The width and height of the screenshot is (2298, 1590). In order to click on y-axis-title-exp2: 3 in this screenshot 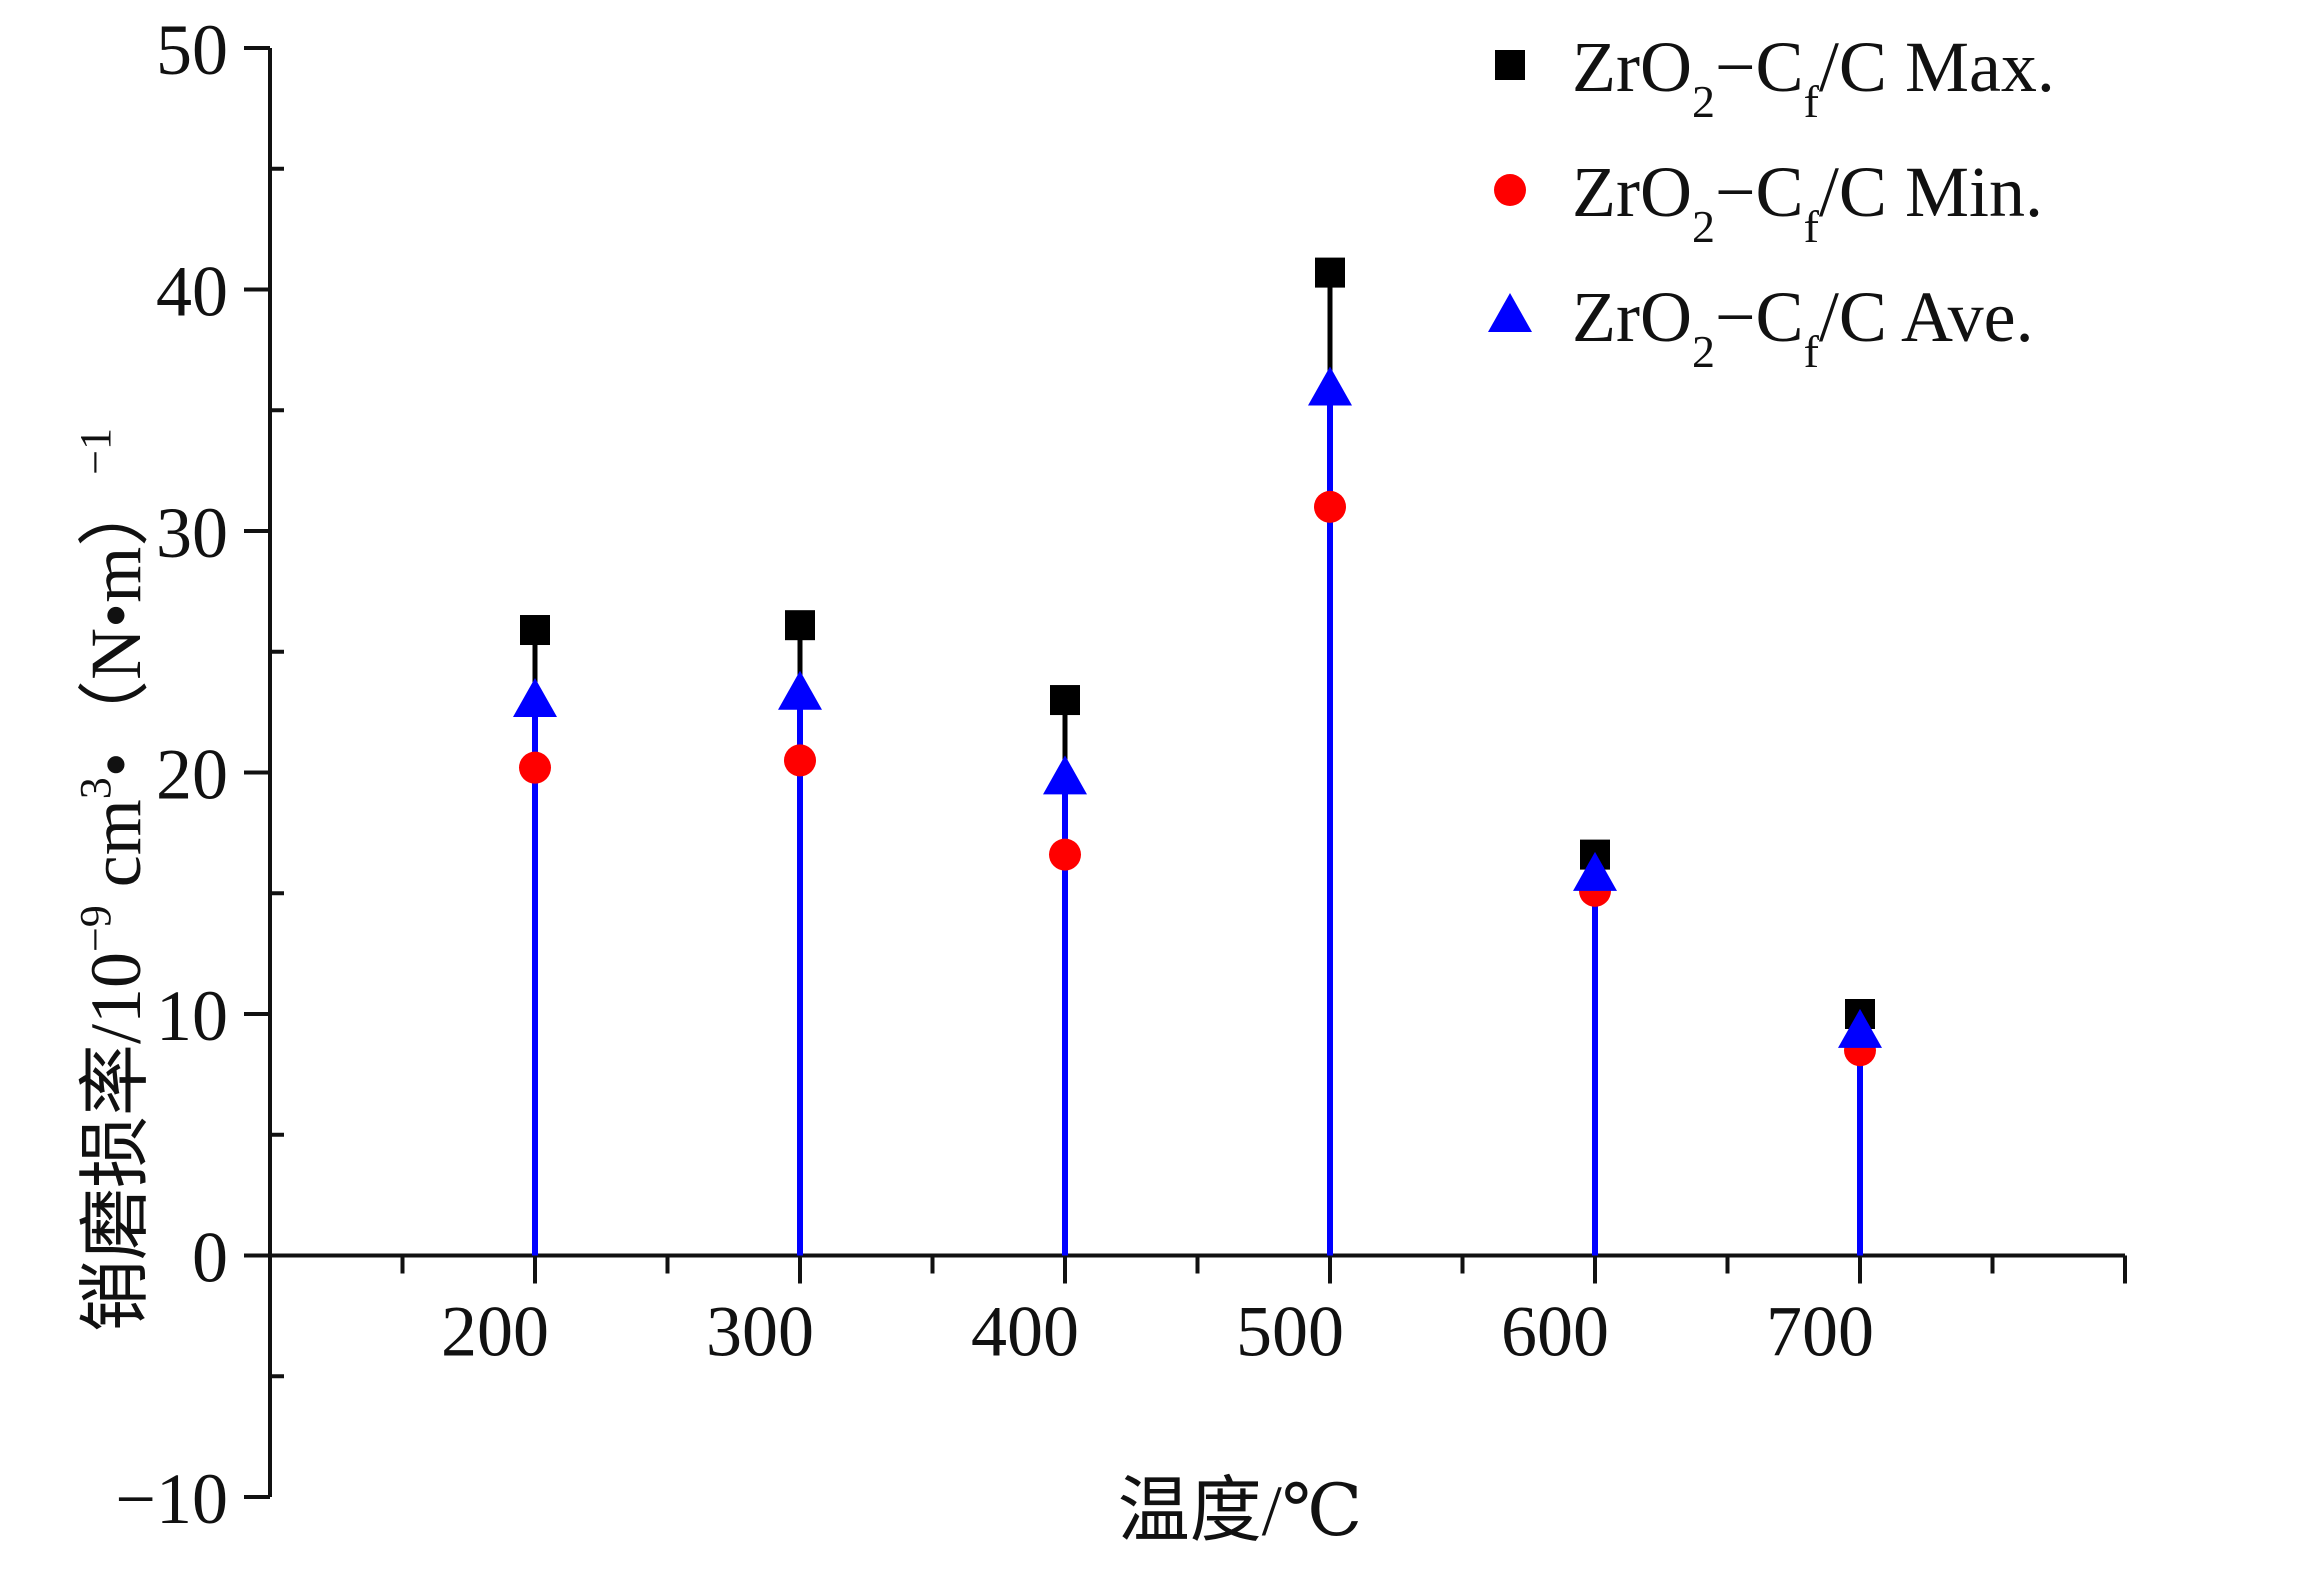, I will do `click(95, 788)`.